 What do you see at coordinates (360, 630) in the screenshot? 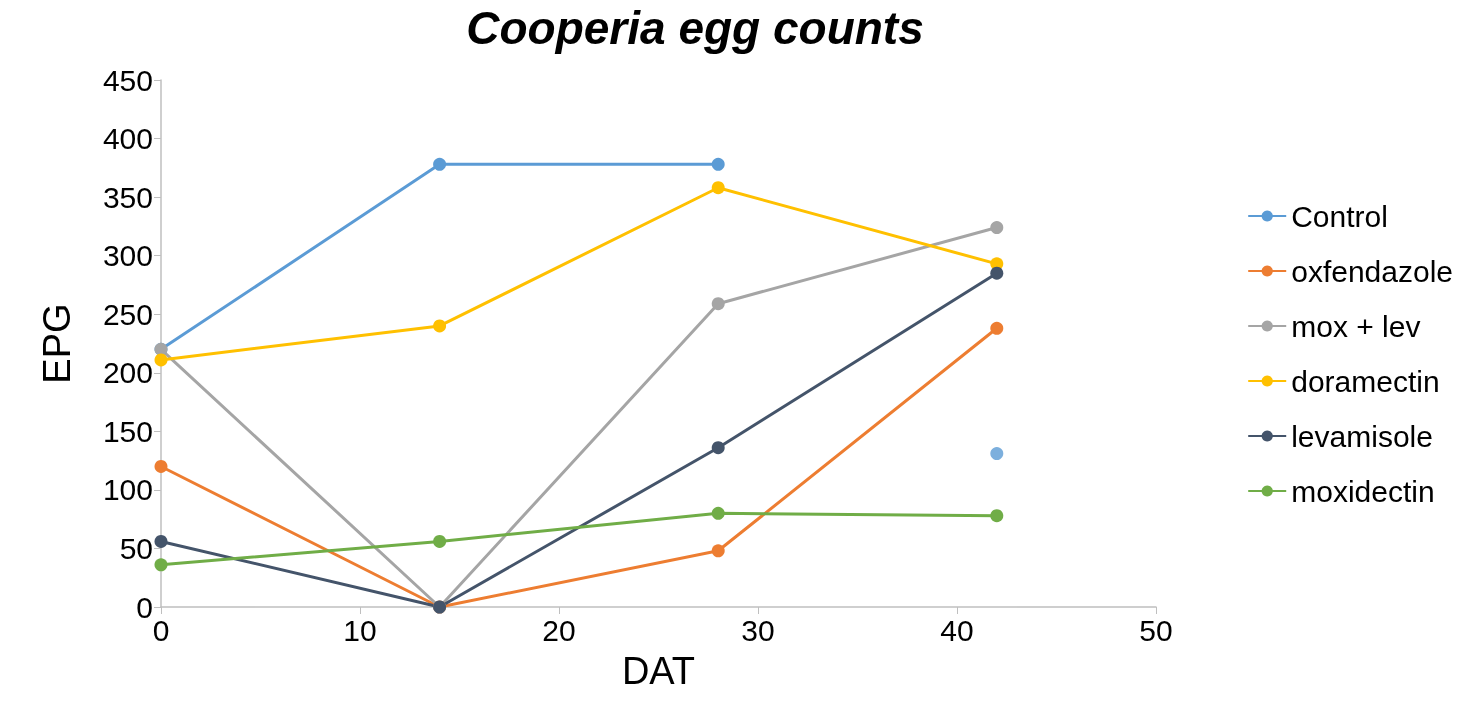
I see `x-tick-label: 10` at bounding box center [360, 630].